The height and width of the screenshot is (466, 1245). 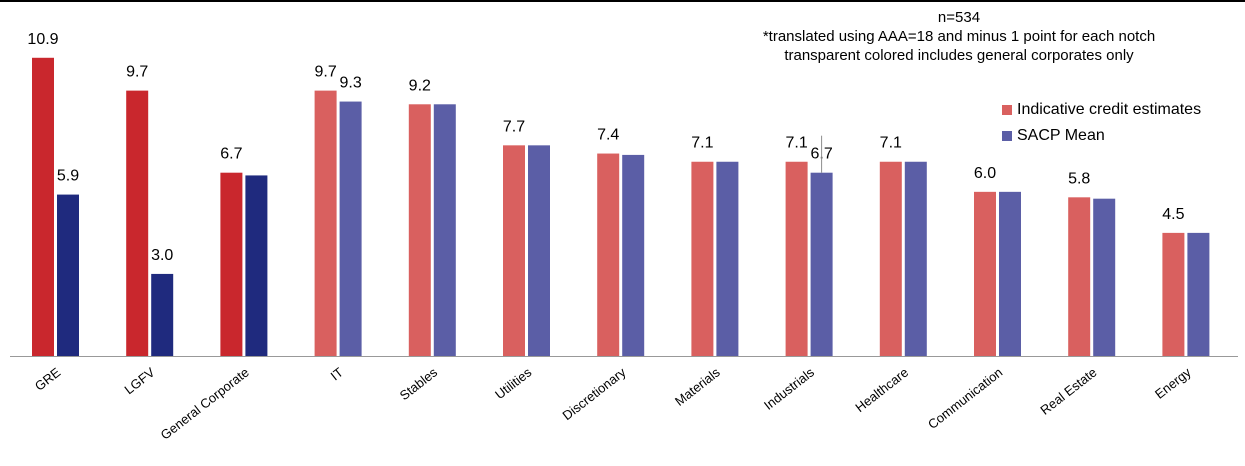 What do you see at coordinates (42, 39) in the screenshot?
I see `data-label-credit-estimate-gre: 10.9` at bounding box center [42, 39].